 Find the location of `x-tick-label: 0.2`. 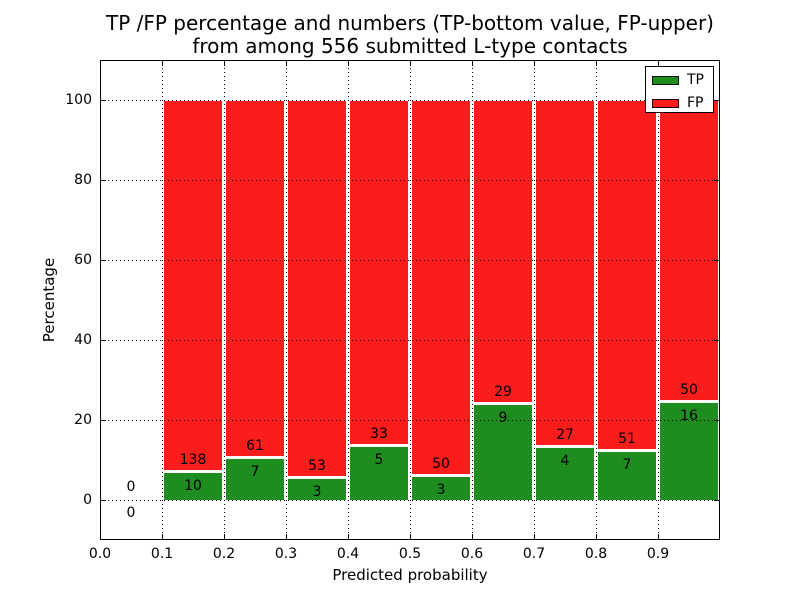

x-tick-label: 0.2 is located at coordinates (224, 554).